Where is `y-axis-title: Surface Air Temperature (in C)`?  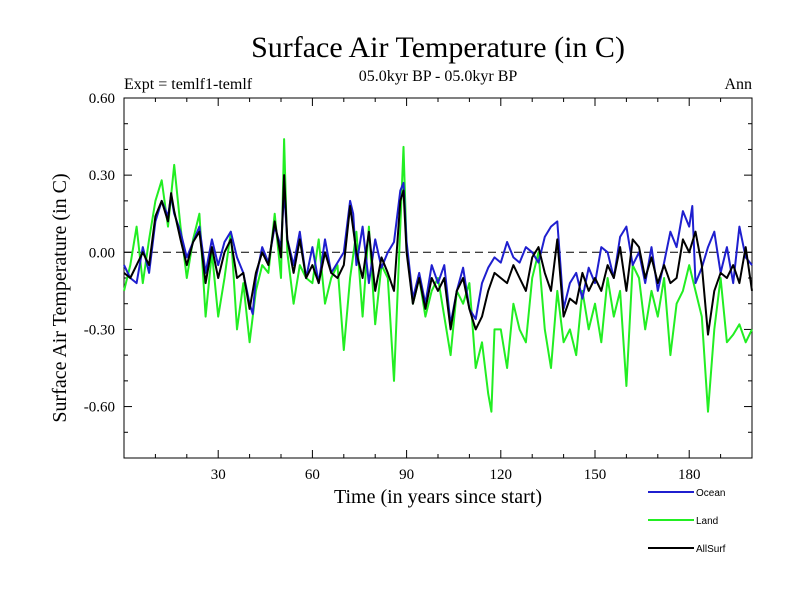 y-axis-title: Surface Air Temperature (in C) is located at coordinates (60, 297).